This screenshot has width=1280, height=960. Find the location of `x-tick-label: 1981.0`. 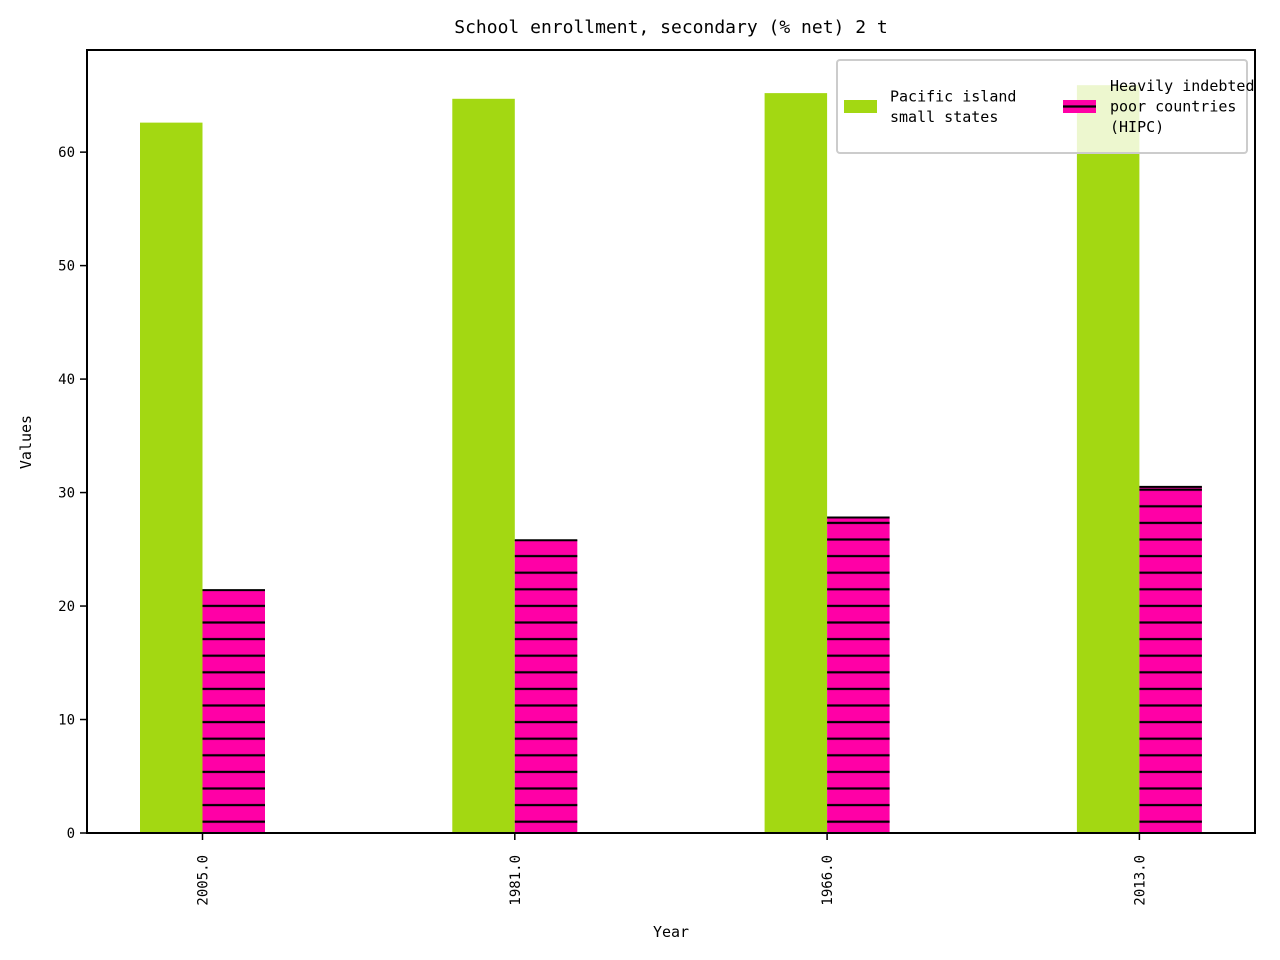

x-tick-label: 1981.0 is located at coordinates (516, 880).